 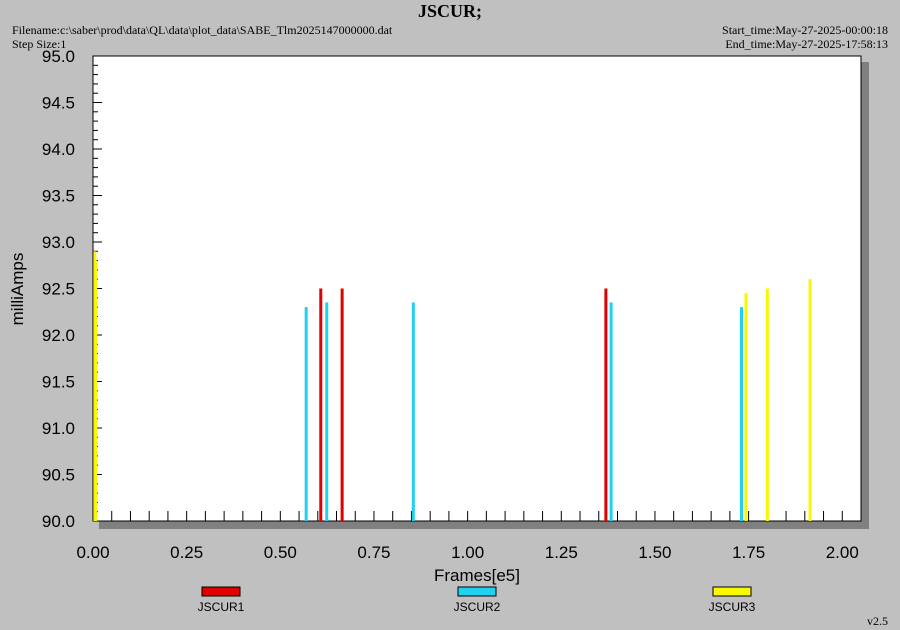 What do you see at coordinates (58, 428) in the screenshot?
I see `y-tick-label: 91.0` at bounding box center [58, 428].